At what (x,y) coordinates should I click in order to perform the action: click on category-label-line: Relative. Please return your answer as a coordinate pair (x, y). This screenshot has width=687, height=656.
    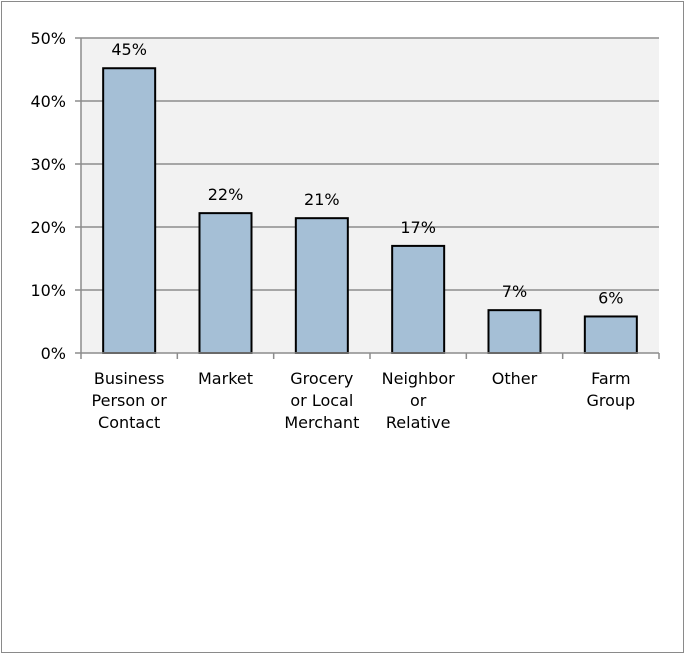
    Looking at the image, I should click on (418, 422).